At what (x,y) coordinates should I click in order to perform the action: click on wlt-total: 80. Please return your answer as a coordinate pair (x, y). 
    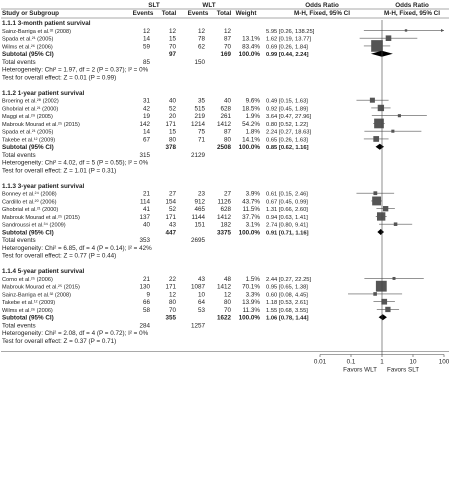
    Looking at the image, I should click on (228, 302).